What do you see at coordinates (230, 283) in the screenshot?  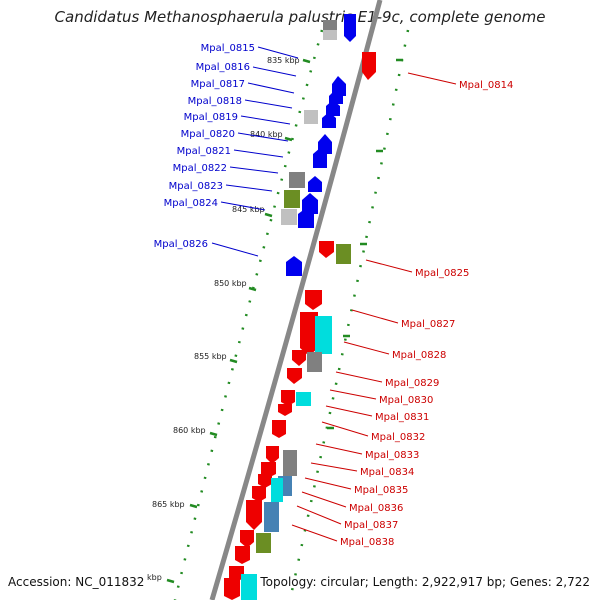 I see `scale-label: 850 kbp` at bounding box center [230, 283].